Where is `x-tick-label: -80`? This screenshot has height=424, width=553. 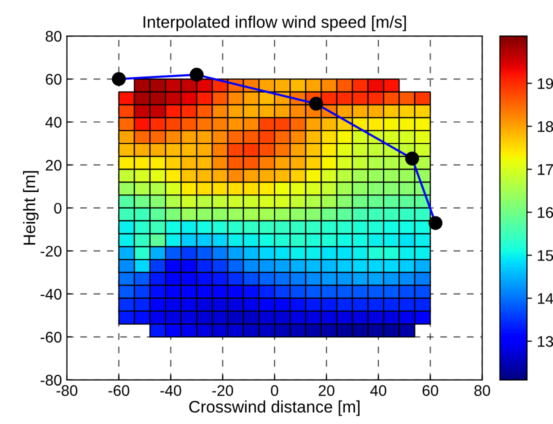 x-tick-label: -80 is located at coordinates (67, 390).